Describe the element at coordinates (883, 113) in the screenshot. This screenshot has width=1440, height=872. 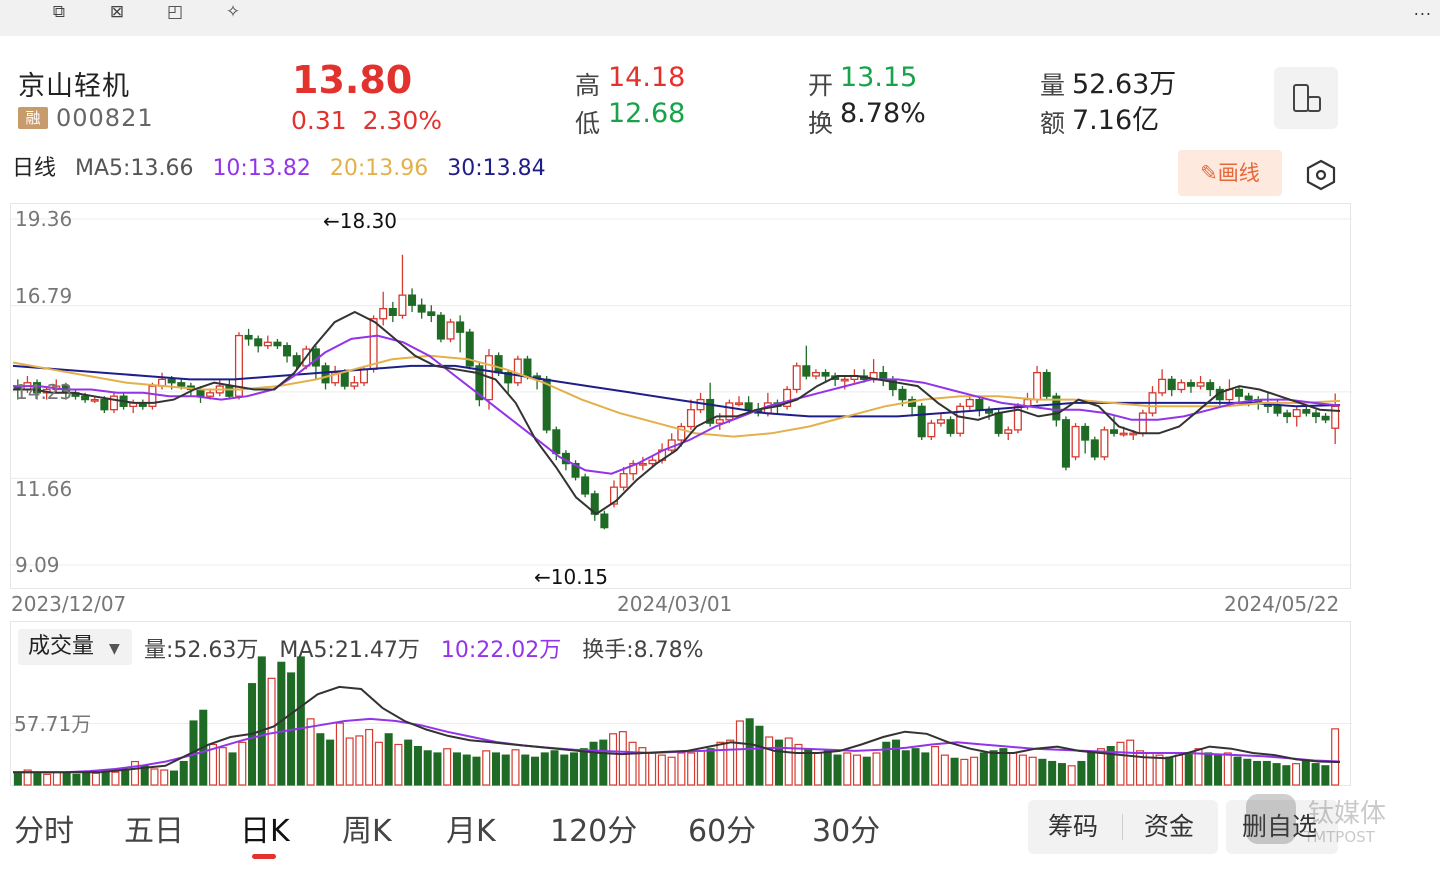
I see `turnover-value: 8.78%` at that location.